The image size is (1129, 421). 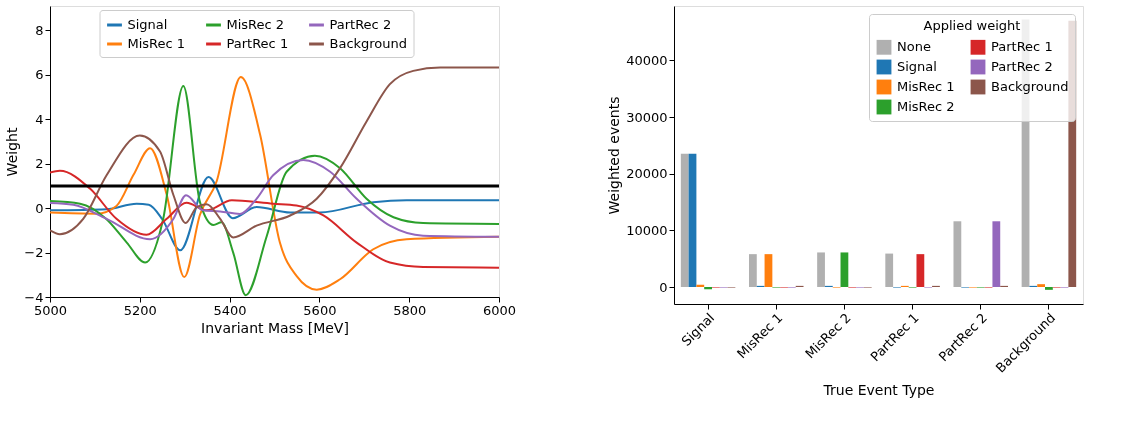 I want to click on y-axis-title: Weighted events, so click(x=614, y=155).